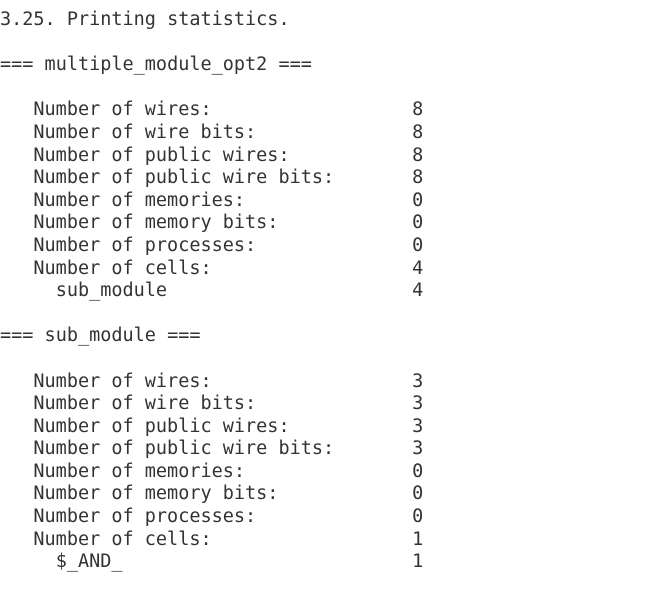  What do you see at coordinates (418, 539) in the screenshot?
I see `stat-value: 1` at bounding box center [418, 539].